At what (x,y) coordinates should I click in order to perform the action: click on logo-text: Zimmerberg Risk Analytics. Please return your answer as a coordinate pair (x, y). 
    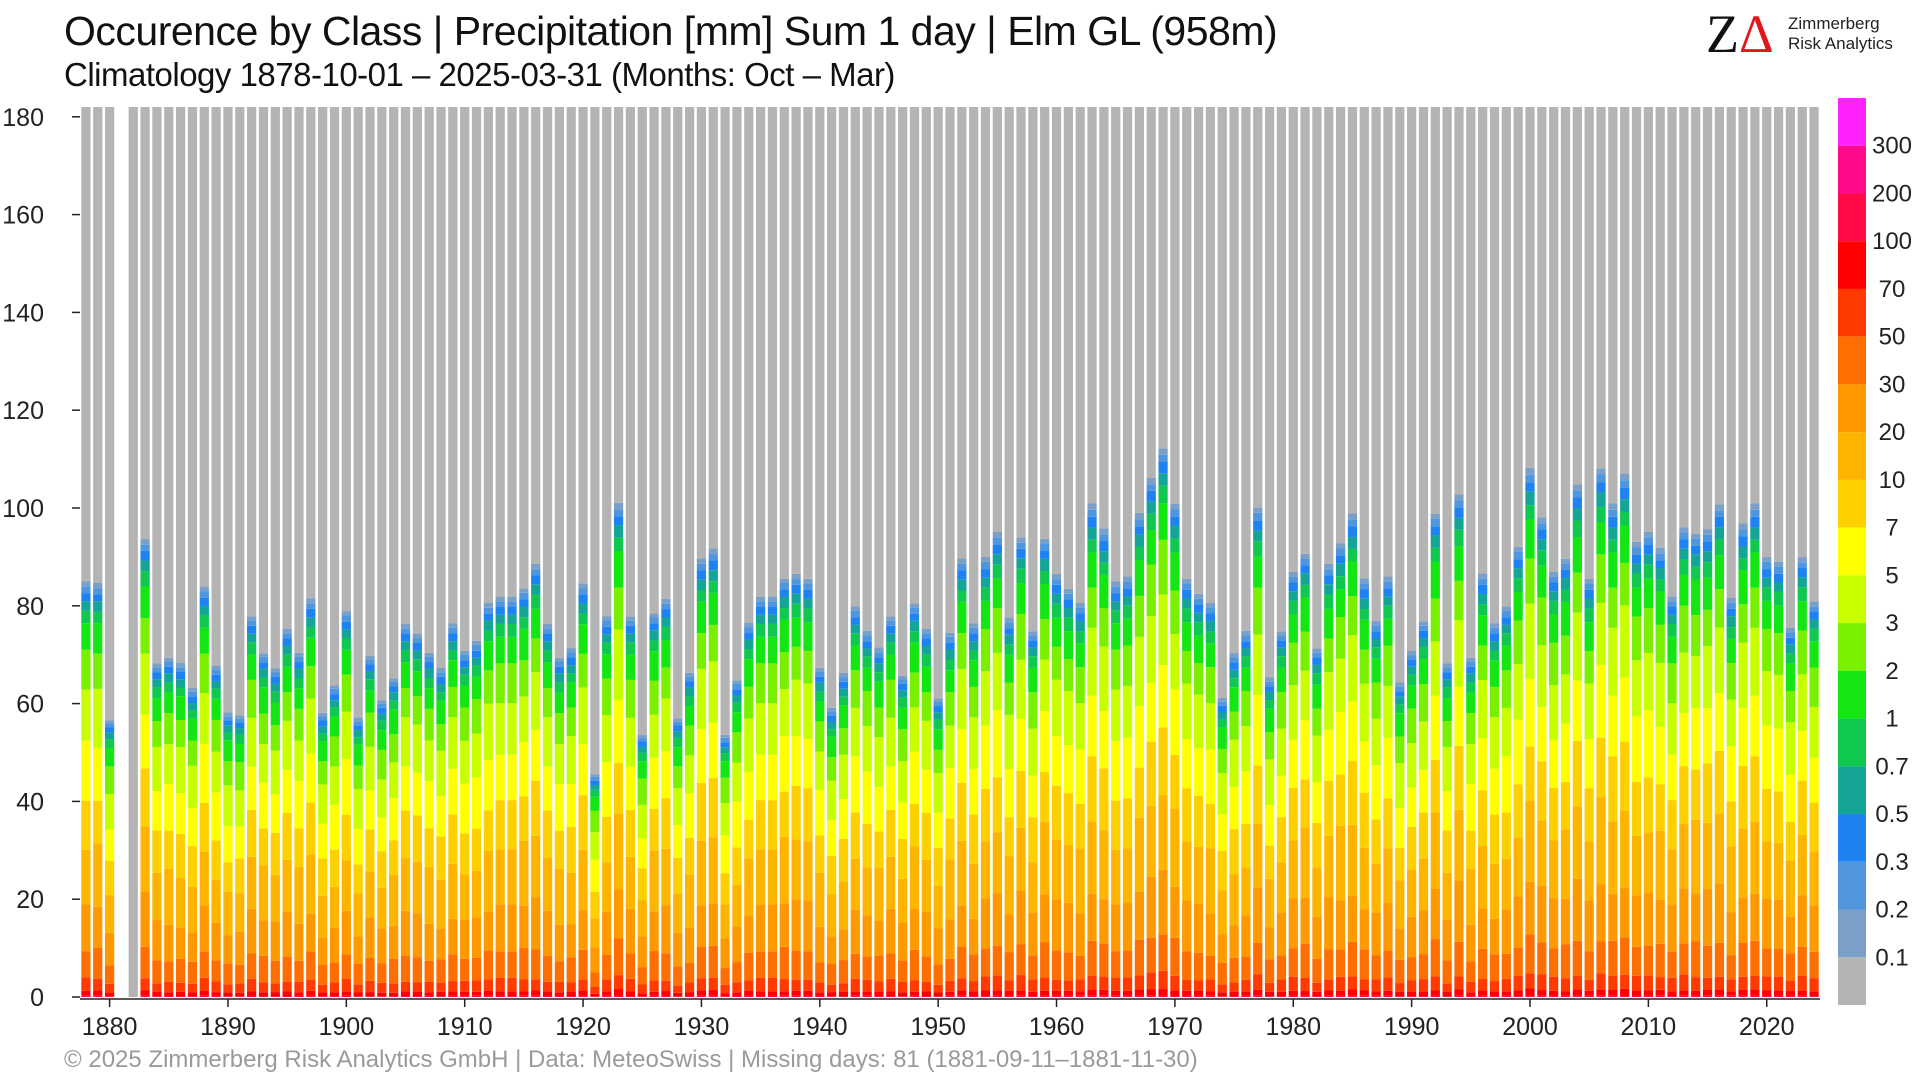
    Looking at the image, I should click on (1840, 34).